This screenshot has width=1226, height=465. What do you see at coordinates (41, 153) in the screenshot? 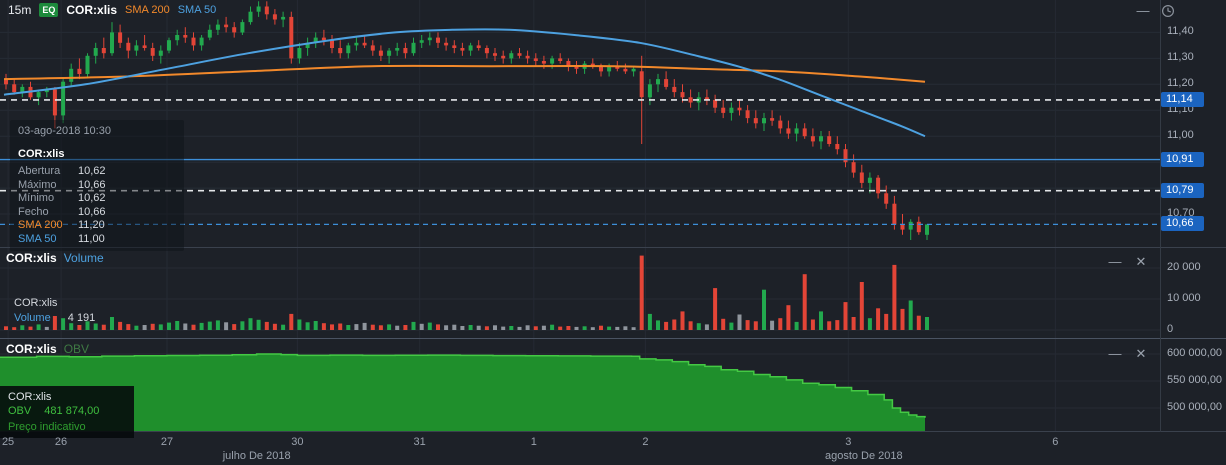
I see `tooltip-symbol: COR:xlis` at bounding box center [41, 153].